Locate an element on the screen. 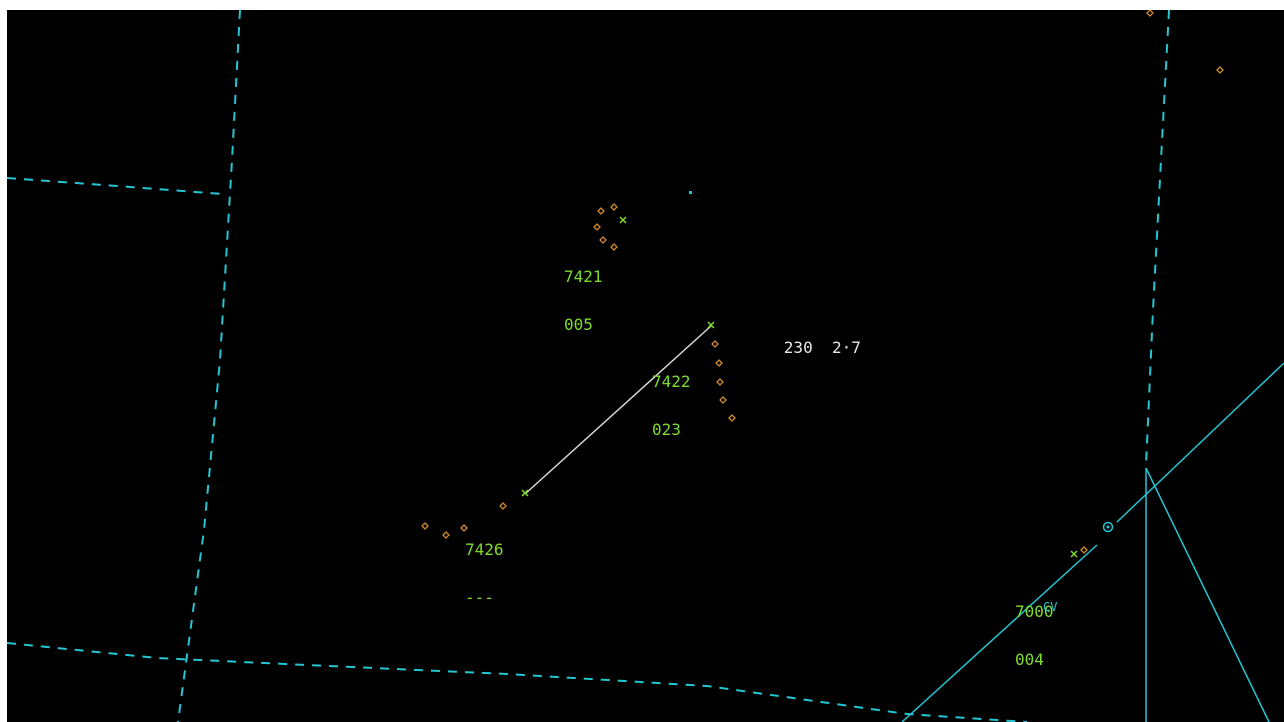 Image resolution: width=1284 pixels, height=722 pixels. distance-value: 2·7 is located at coordinates (846, 347).